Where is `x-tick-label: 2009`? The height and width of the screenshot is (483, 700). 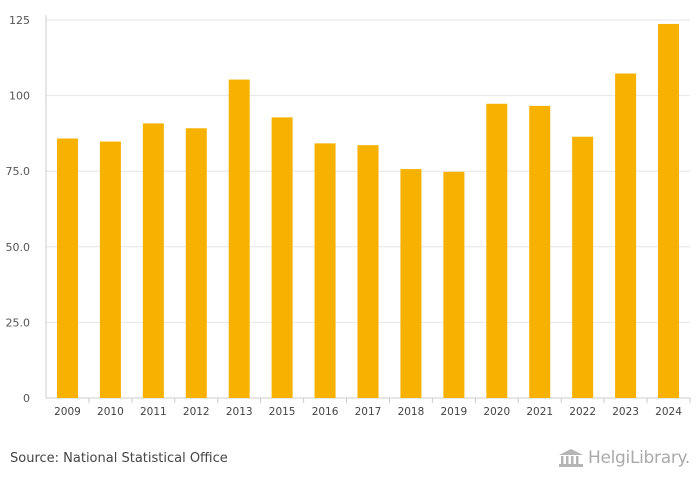
x-tick-label: 2009 is located at coordinates (67, 412).